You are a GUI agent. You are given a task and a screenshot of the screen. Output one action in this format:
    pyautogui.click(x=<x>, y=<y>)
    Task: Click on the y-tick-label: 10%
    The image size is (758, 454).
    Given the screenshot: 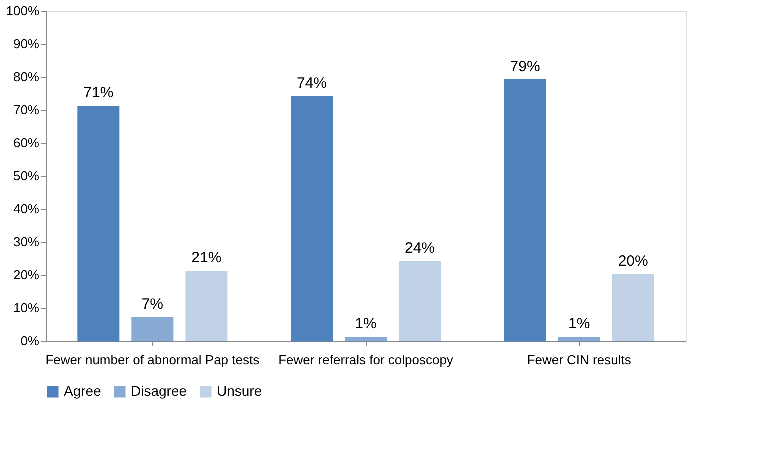 What is the action you would take?
    pyautogui.click(x=26, y=308)
    